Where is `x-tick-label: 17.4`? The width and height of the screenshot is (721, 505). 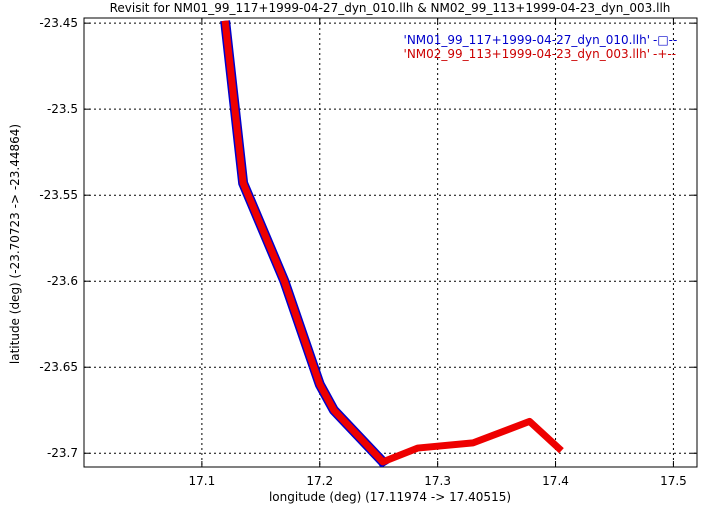
x-tick-label: 17.4 is located at coordinates (555, 481).